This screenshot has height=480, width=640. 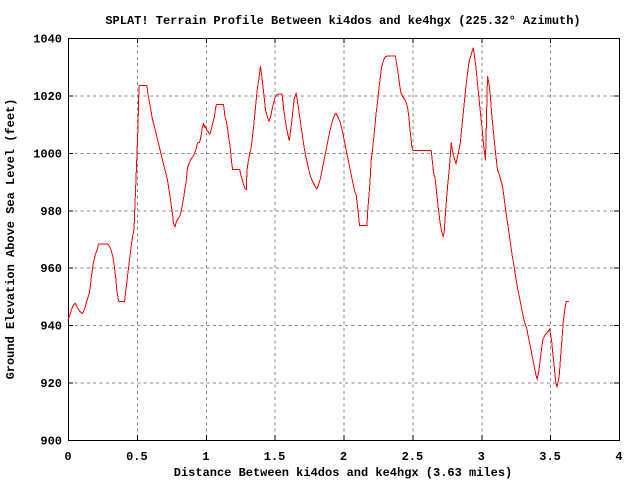 I want to click on svg-text: 3.5, so click(x=550, y=457).